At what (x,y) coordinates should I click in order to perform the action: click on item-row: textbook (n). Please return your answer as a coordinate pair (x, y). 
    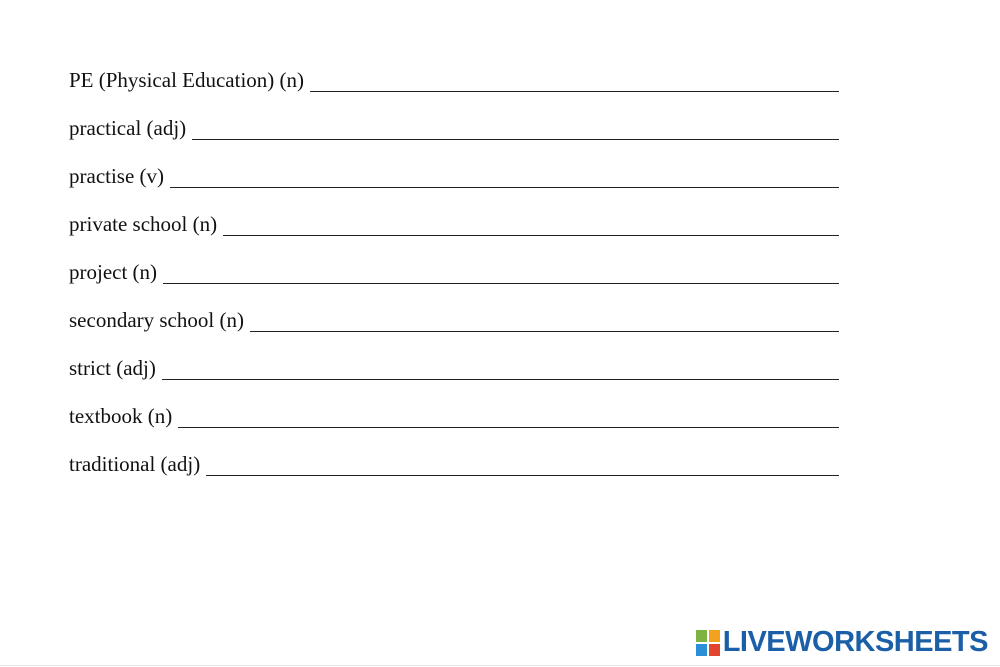
    Looking at the image, I should click on (454, 428).